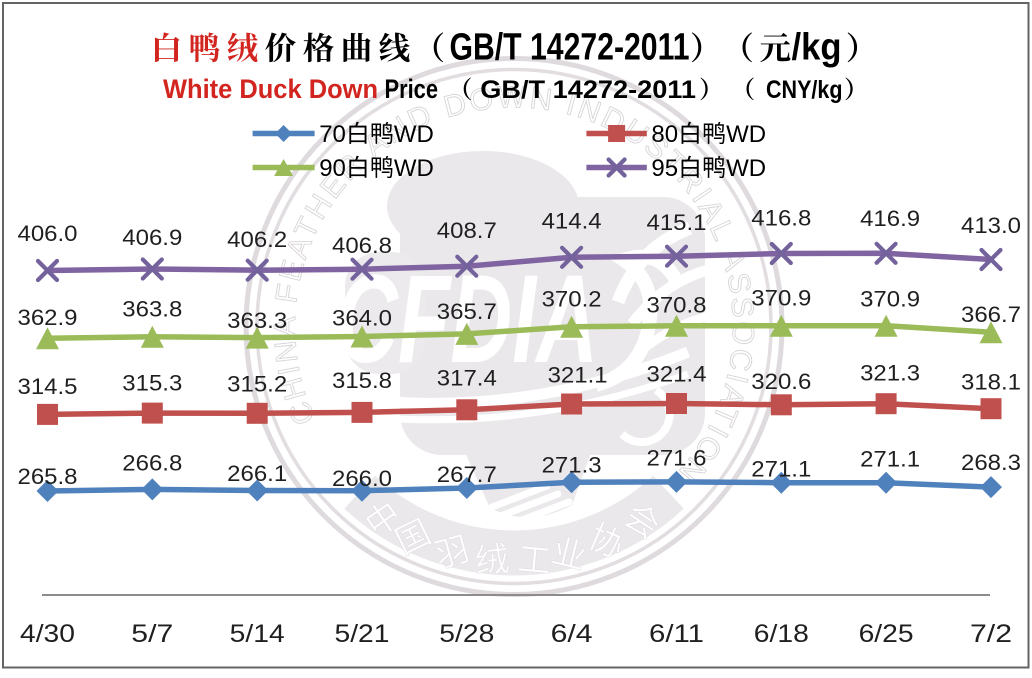  I want to click on svg-text: 318.1, so click(991, 382).